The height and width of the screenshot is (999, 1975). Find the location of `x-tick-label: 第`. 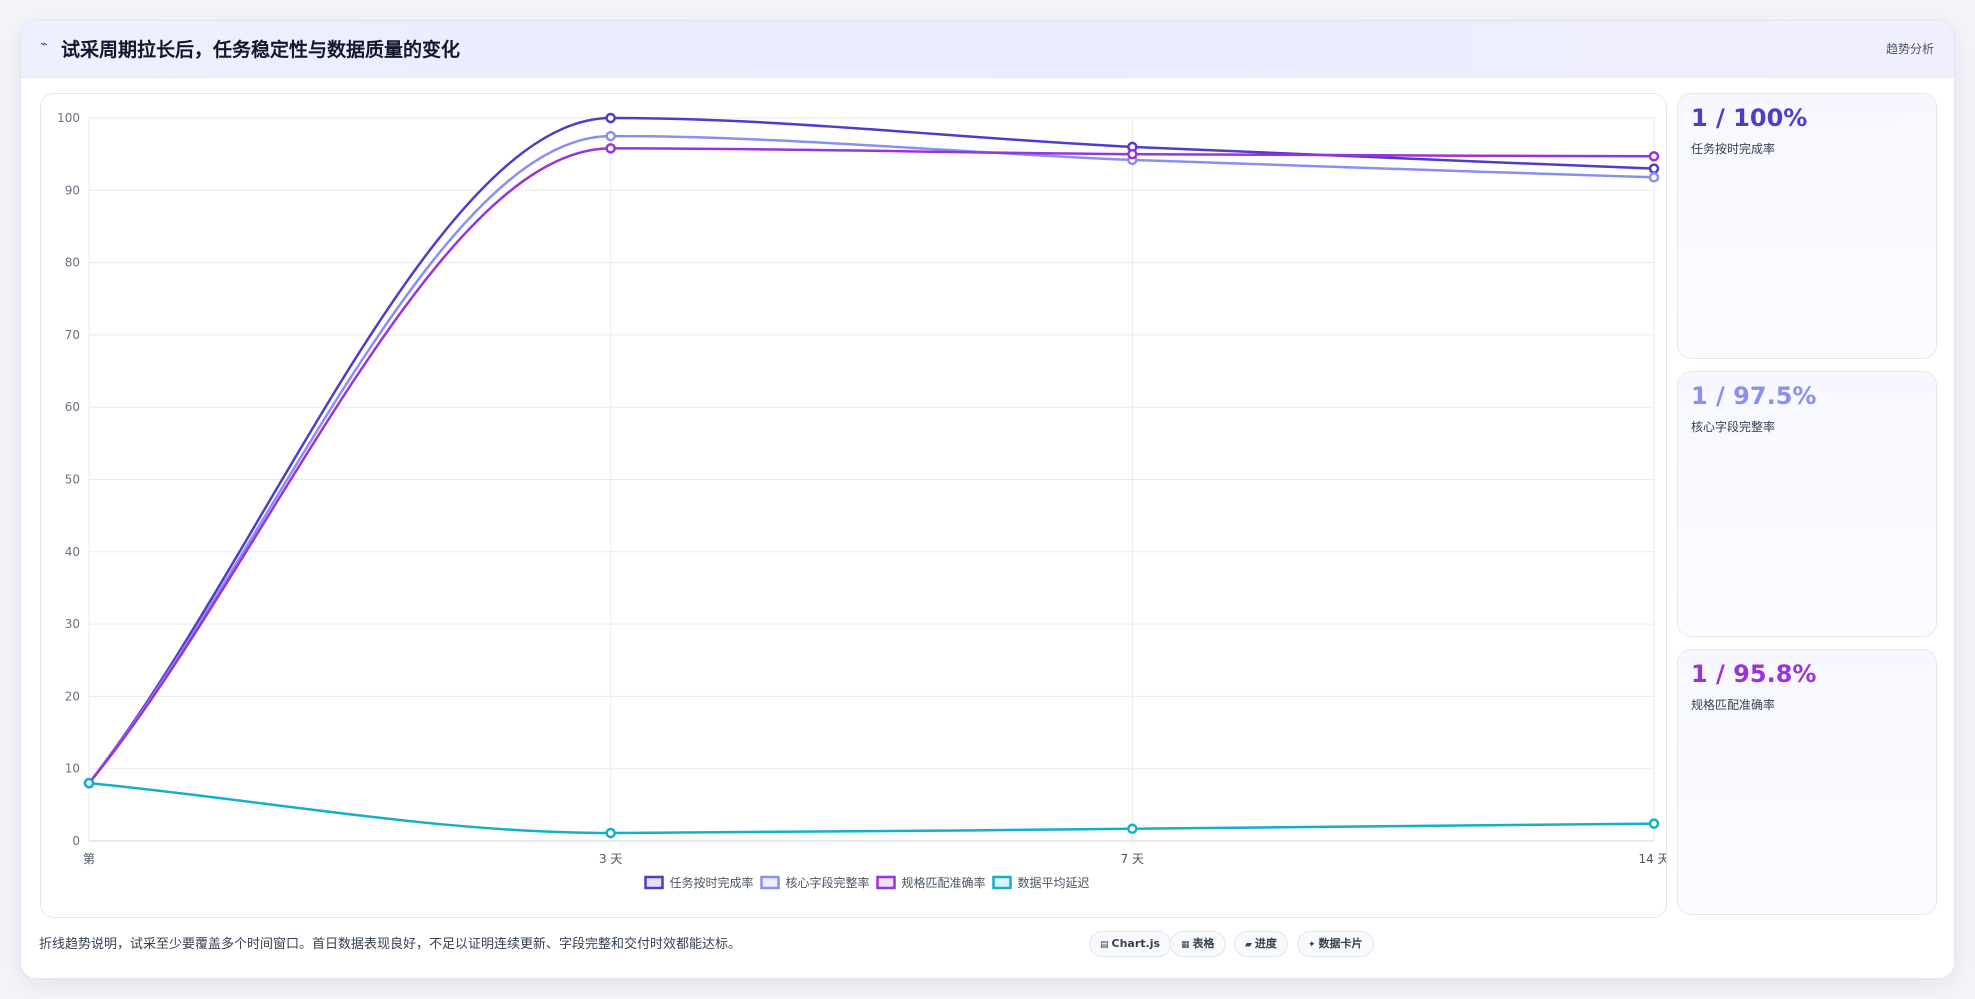

x-tick-label: 第 is located at coordinates (89, 859).